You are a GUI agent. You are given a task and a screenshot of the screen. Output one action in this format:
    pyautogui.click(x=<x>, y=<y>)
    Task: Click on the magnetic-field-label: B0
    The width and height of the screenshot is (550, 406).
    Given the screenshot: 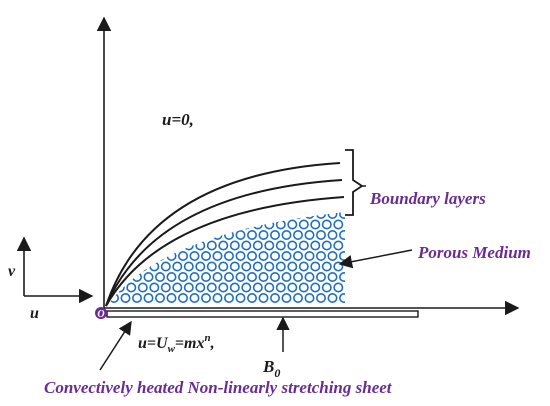 What is the action you would take?
    pyautogui.click(x=271, y=368)
    